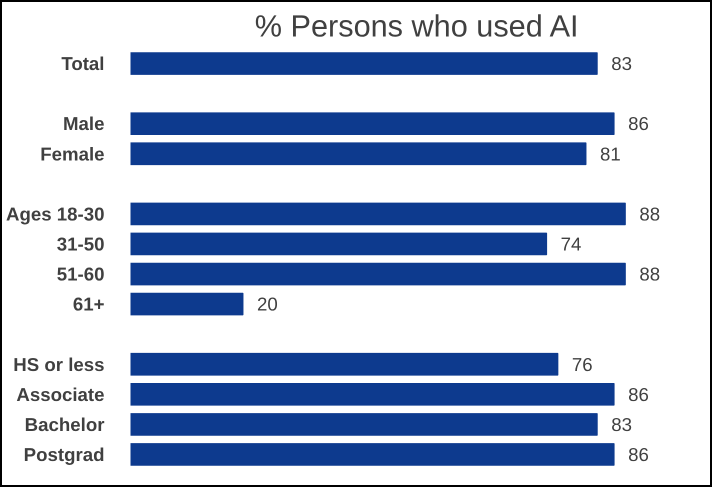 This screenshot has width=716, height=491. I want to click on data-label: 20, so click(267, 304).